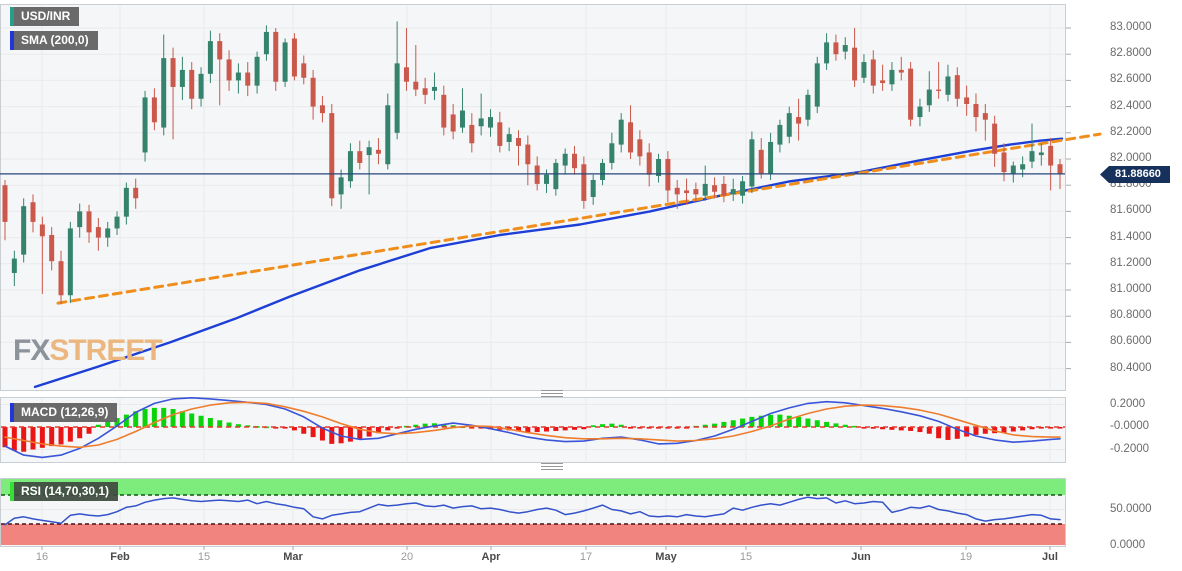 The image size is (1182, 571). I want to click on macd-line, so click(532, 427).